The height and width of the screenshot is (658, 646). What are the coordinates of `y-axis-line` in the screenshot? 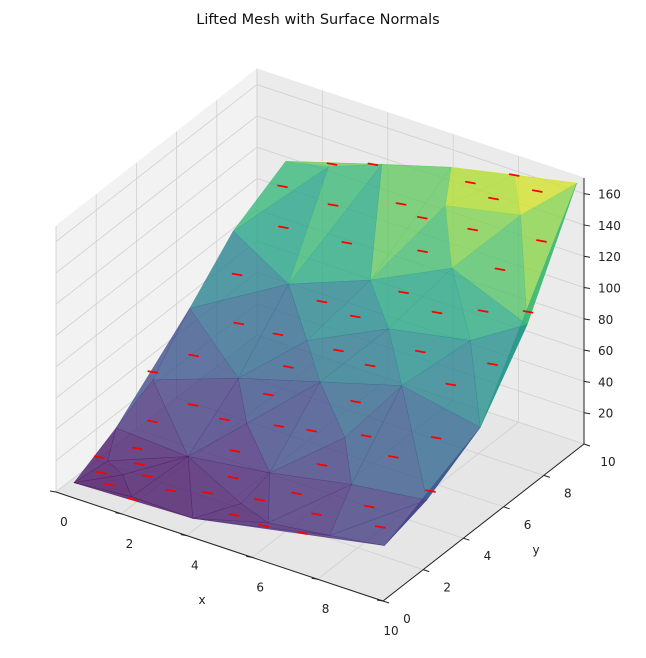 It's located at (483, 522).